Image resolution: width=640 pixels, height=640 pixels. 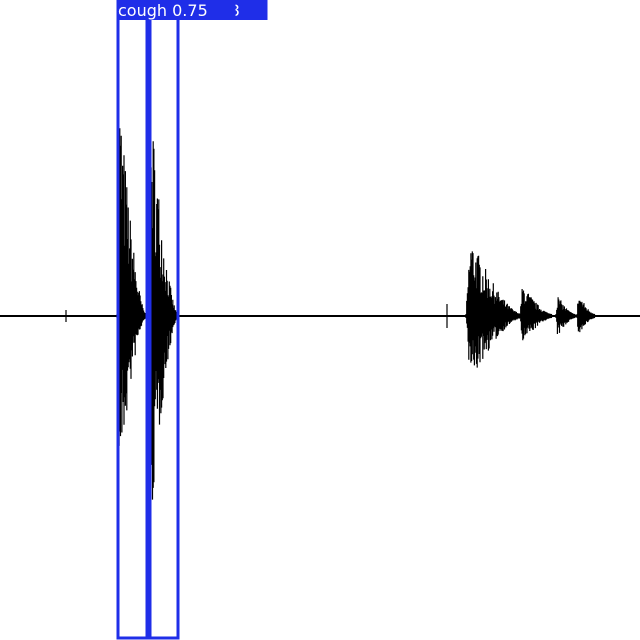 I want to click on label-background, so click(x=176, y=10).